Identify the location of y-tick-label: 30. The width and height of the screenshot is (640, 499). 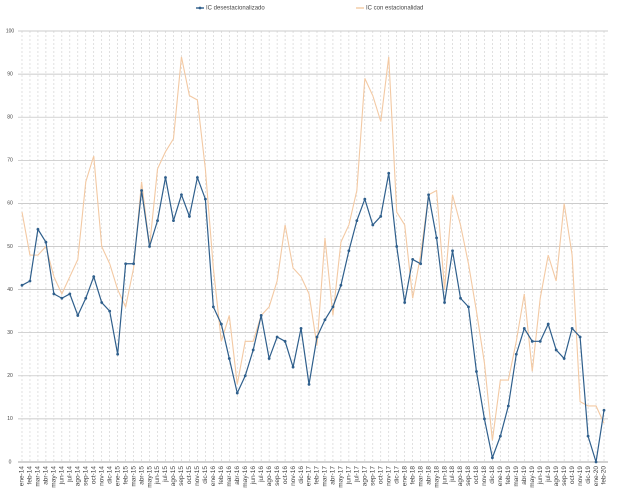
(10, 333).